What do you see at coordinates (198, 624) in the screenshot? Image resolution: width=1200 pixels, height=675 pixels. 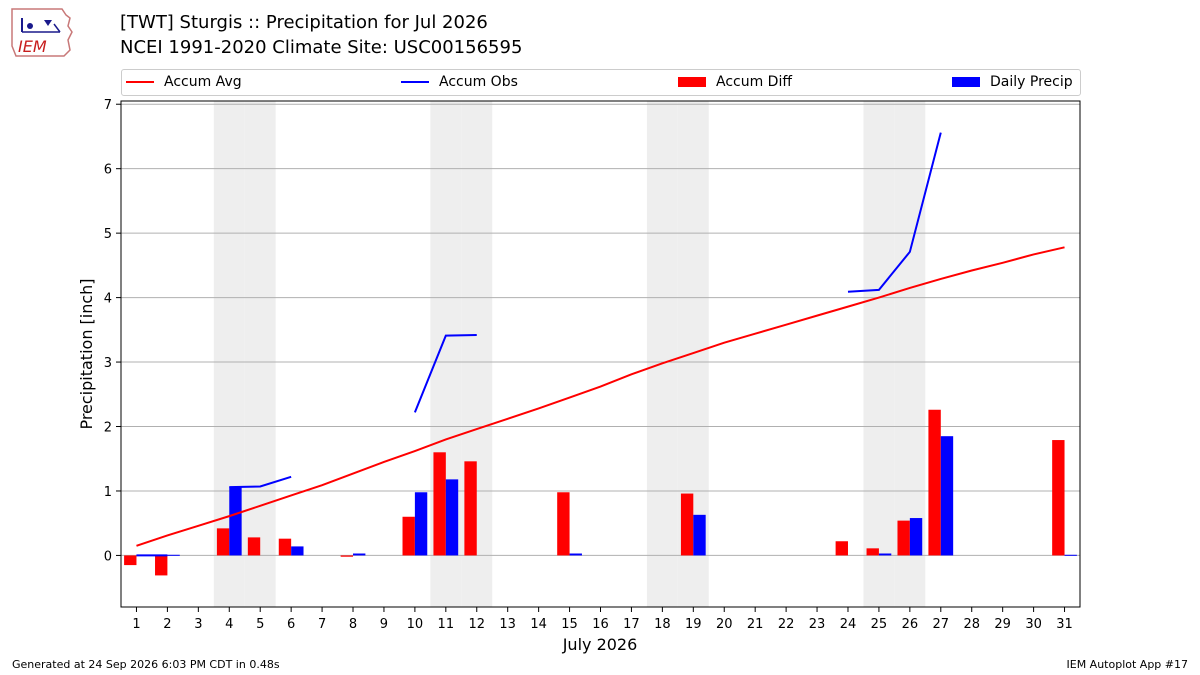 I see `x-tick-label-3: 3` at bounding box center [198, 624].